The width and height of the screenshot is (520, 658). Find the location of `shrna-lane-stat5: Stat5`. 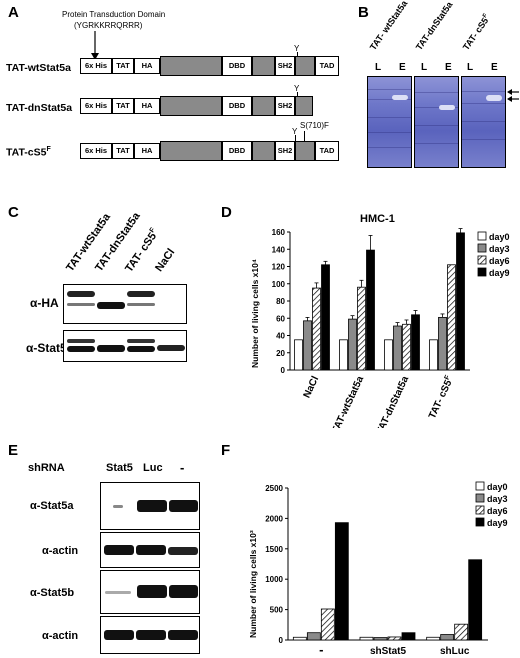

shrna-lane-stat5: Stat5 is located at coordinates (119, 468).